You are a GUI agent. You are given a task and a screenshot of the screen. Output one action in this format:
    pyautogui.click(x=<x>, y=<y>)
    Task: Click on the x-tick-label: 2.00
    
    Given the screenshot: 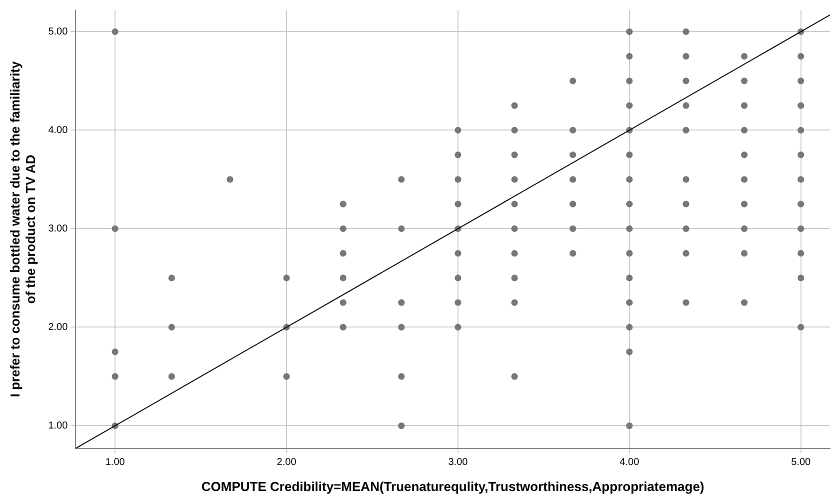 What is the action you would take?
    pyautogui.click(x=286, y=462)
    